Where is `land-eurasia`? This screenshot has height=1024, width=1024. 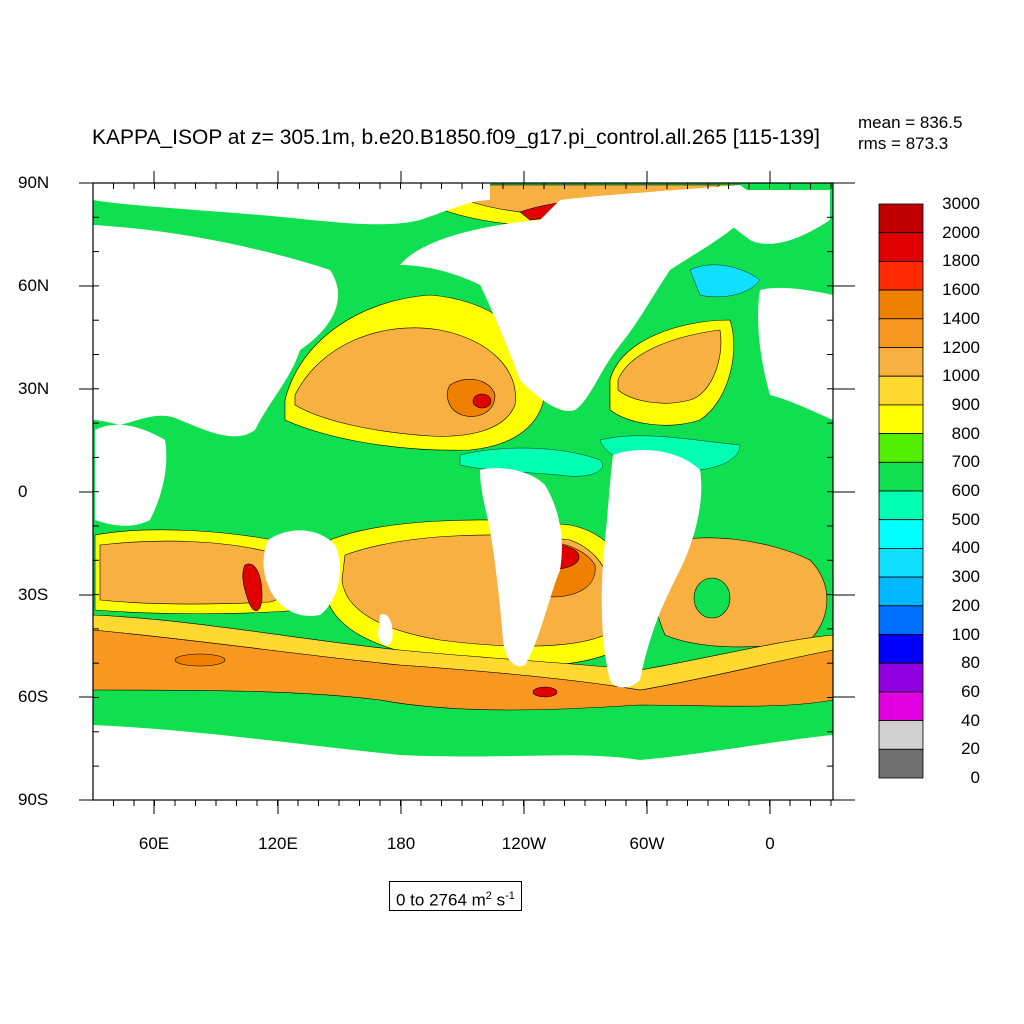 land-eurasia is located at coordinates (291, 204).